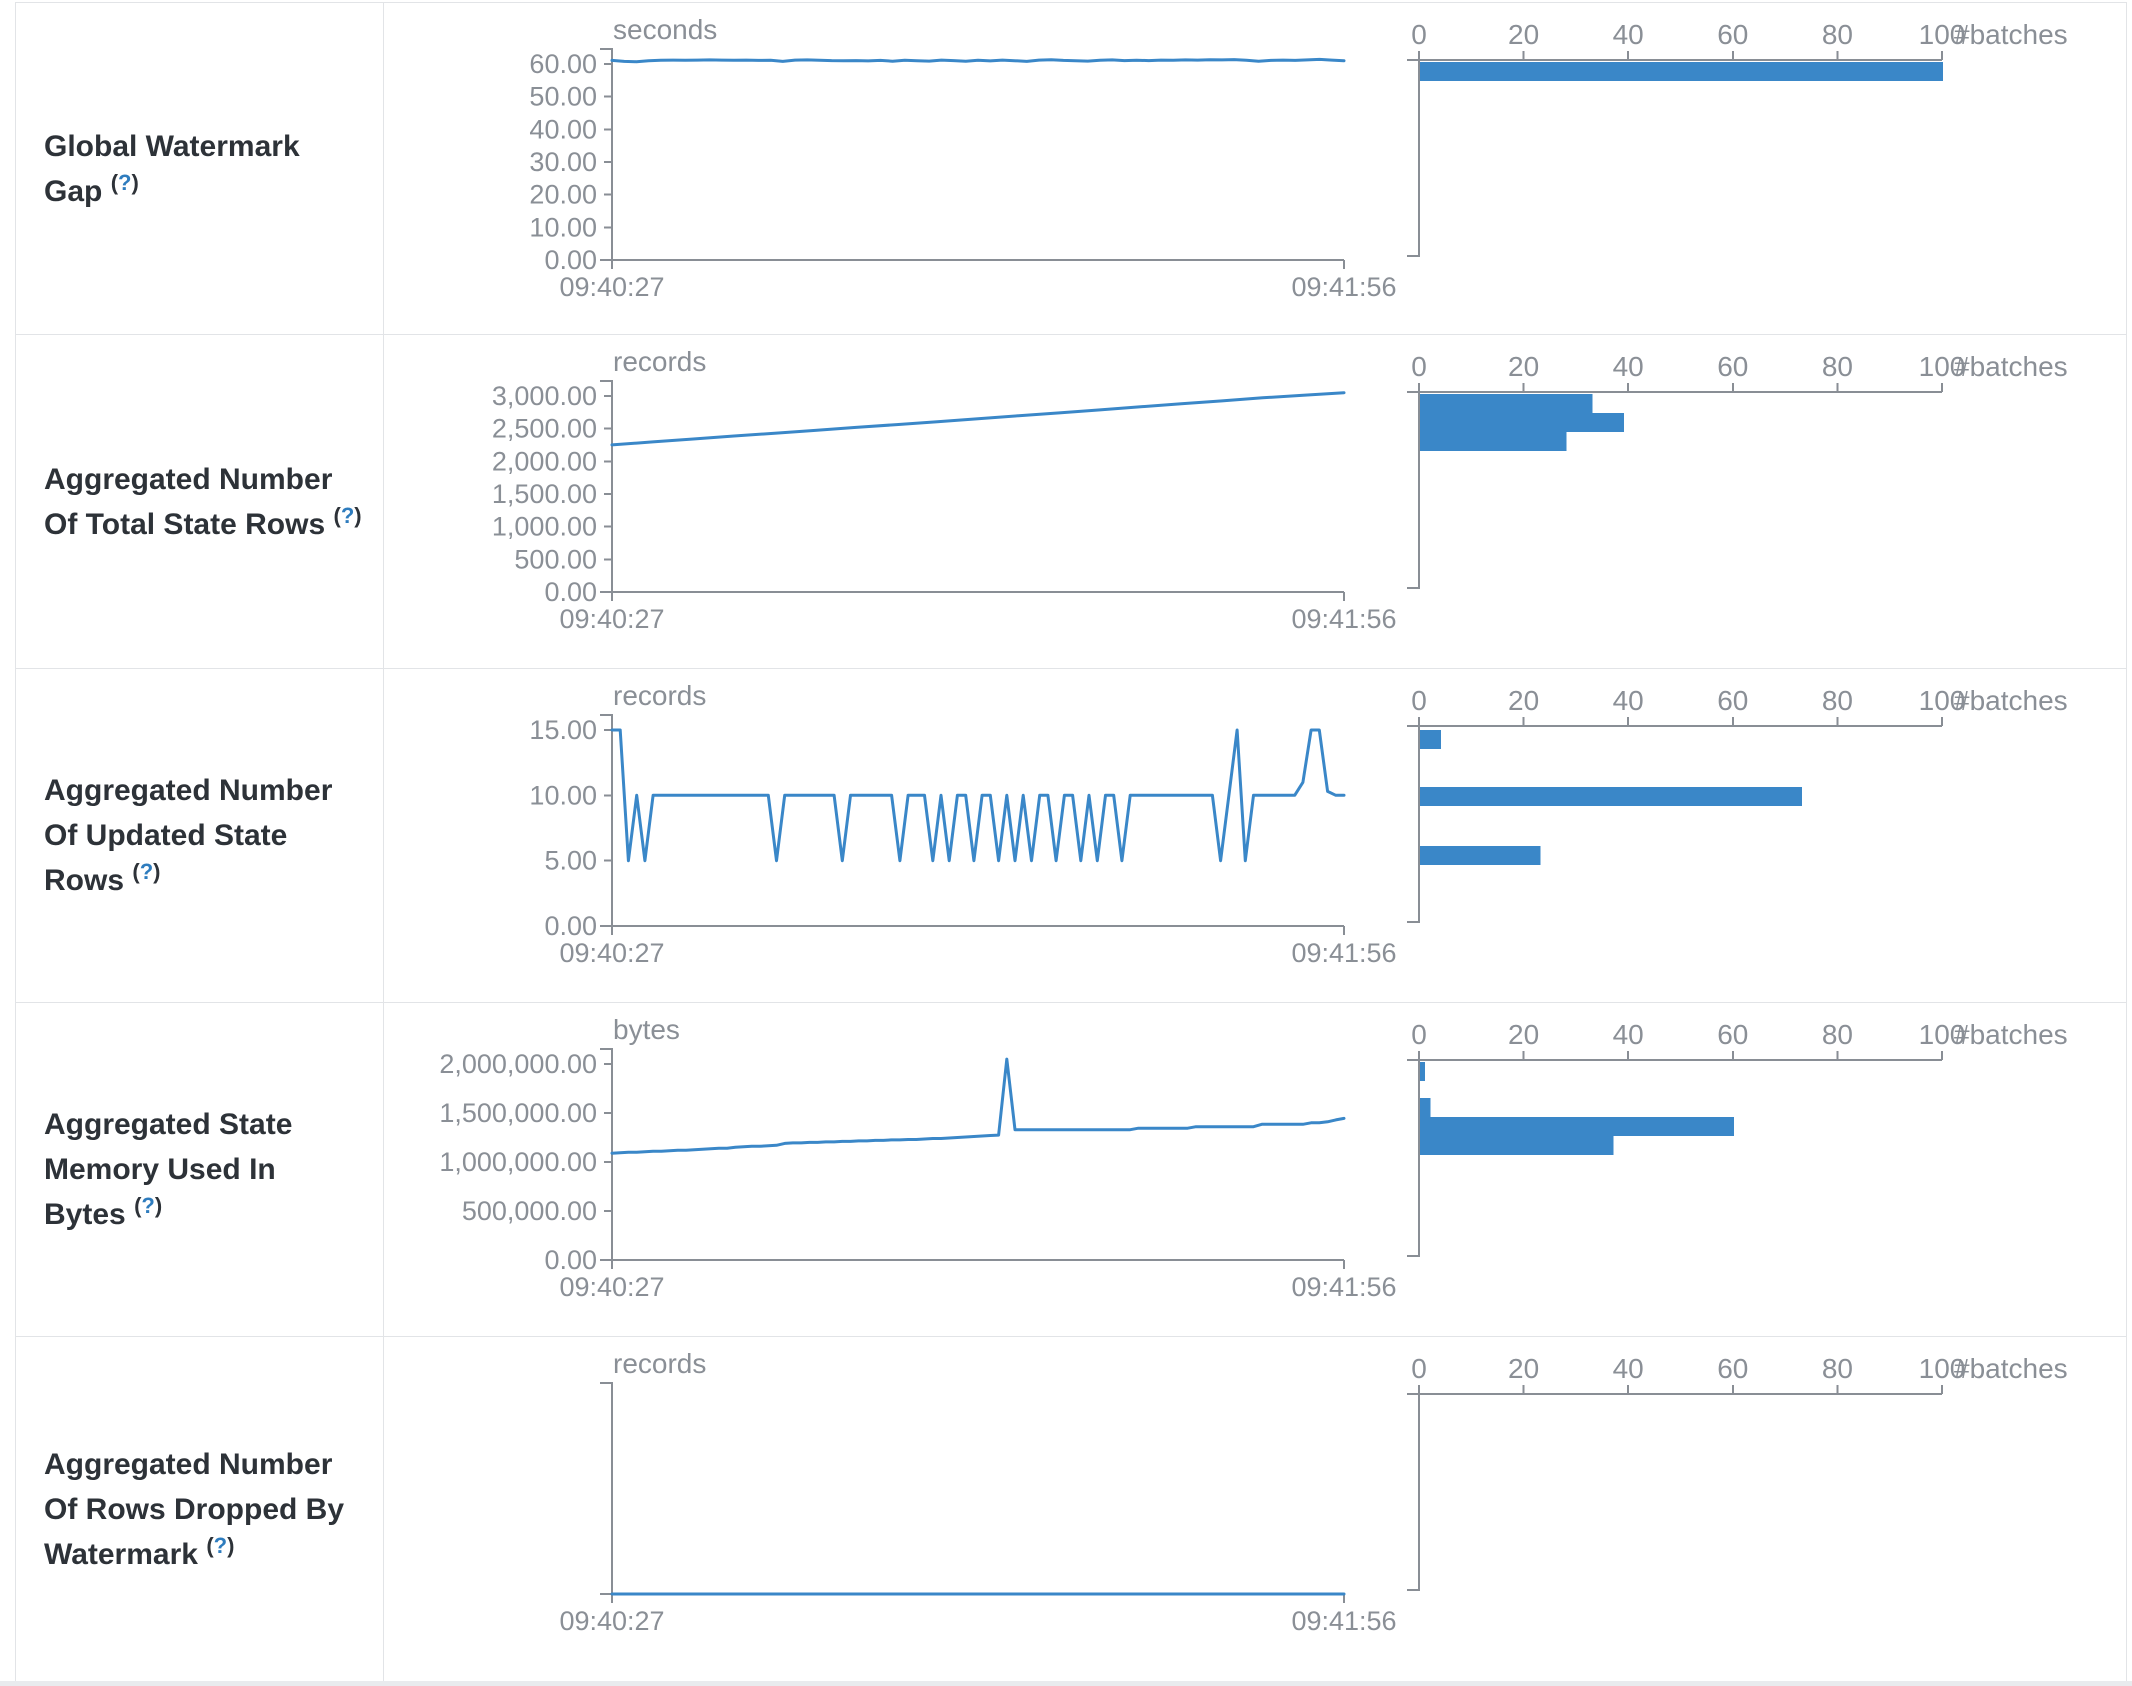  What do you see at coordinates (563, 162) in the screenshot?
I see `y-tick-label: 30.00` at bounding box center [563, 162].